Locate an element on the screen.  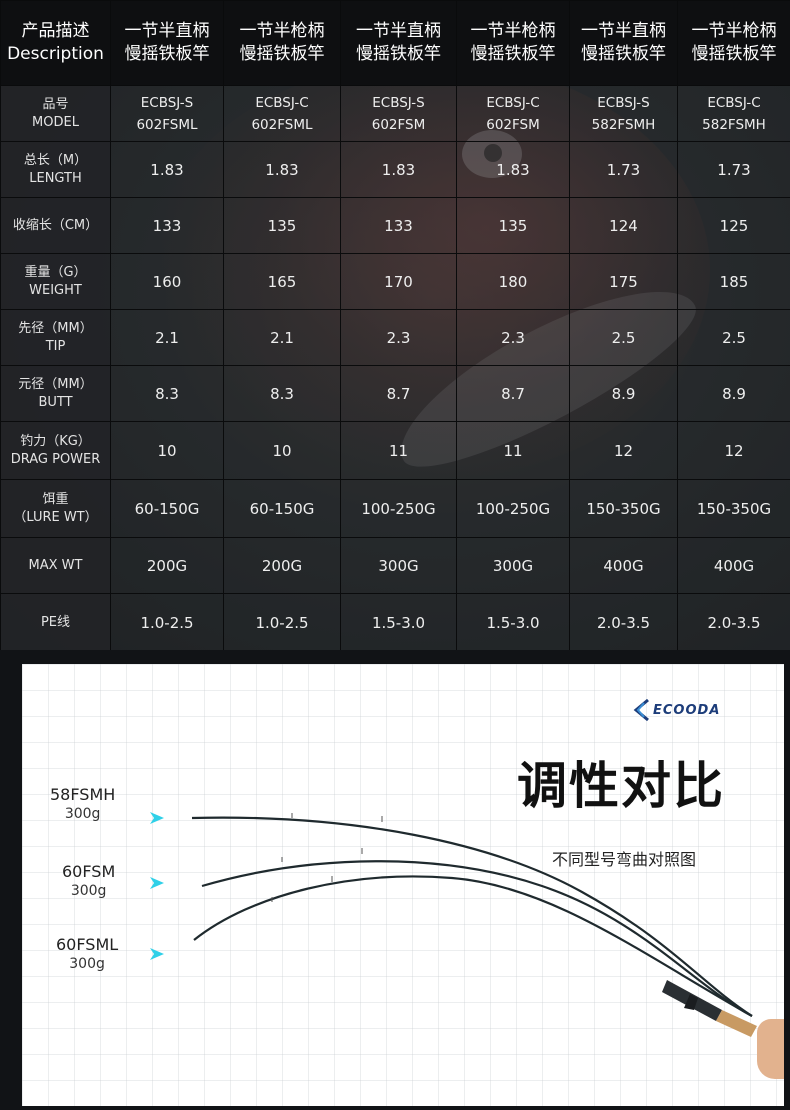
row-label-line: BUTT is located at coordinates (55, 402).